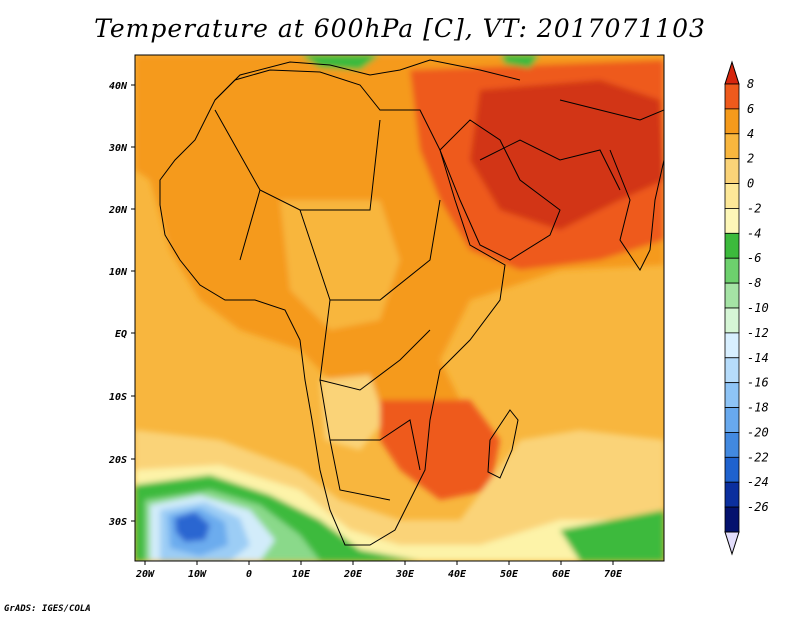  What do you see at coordinates (758, 383) in the screenshot?
I see `colorbar-label: -16` at bounding box center [758, 383].